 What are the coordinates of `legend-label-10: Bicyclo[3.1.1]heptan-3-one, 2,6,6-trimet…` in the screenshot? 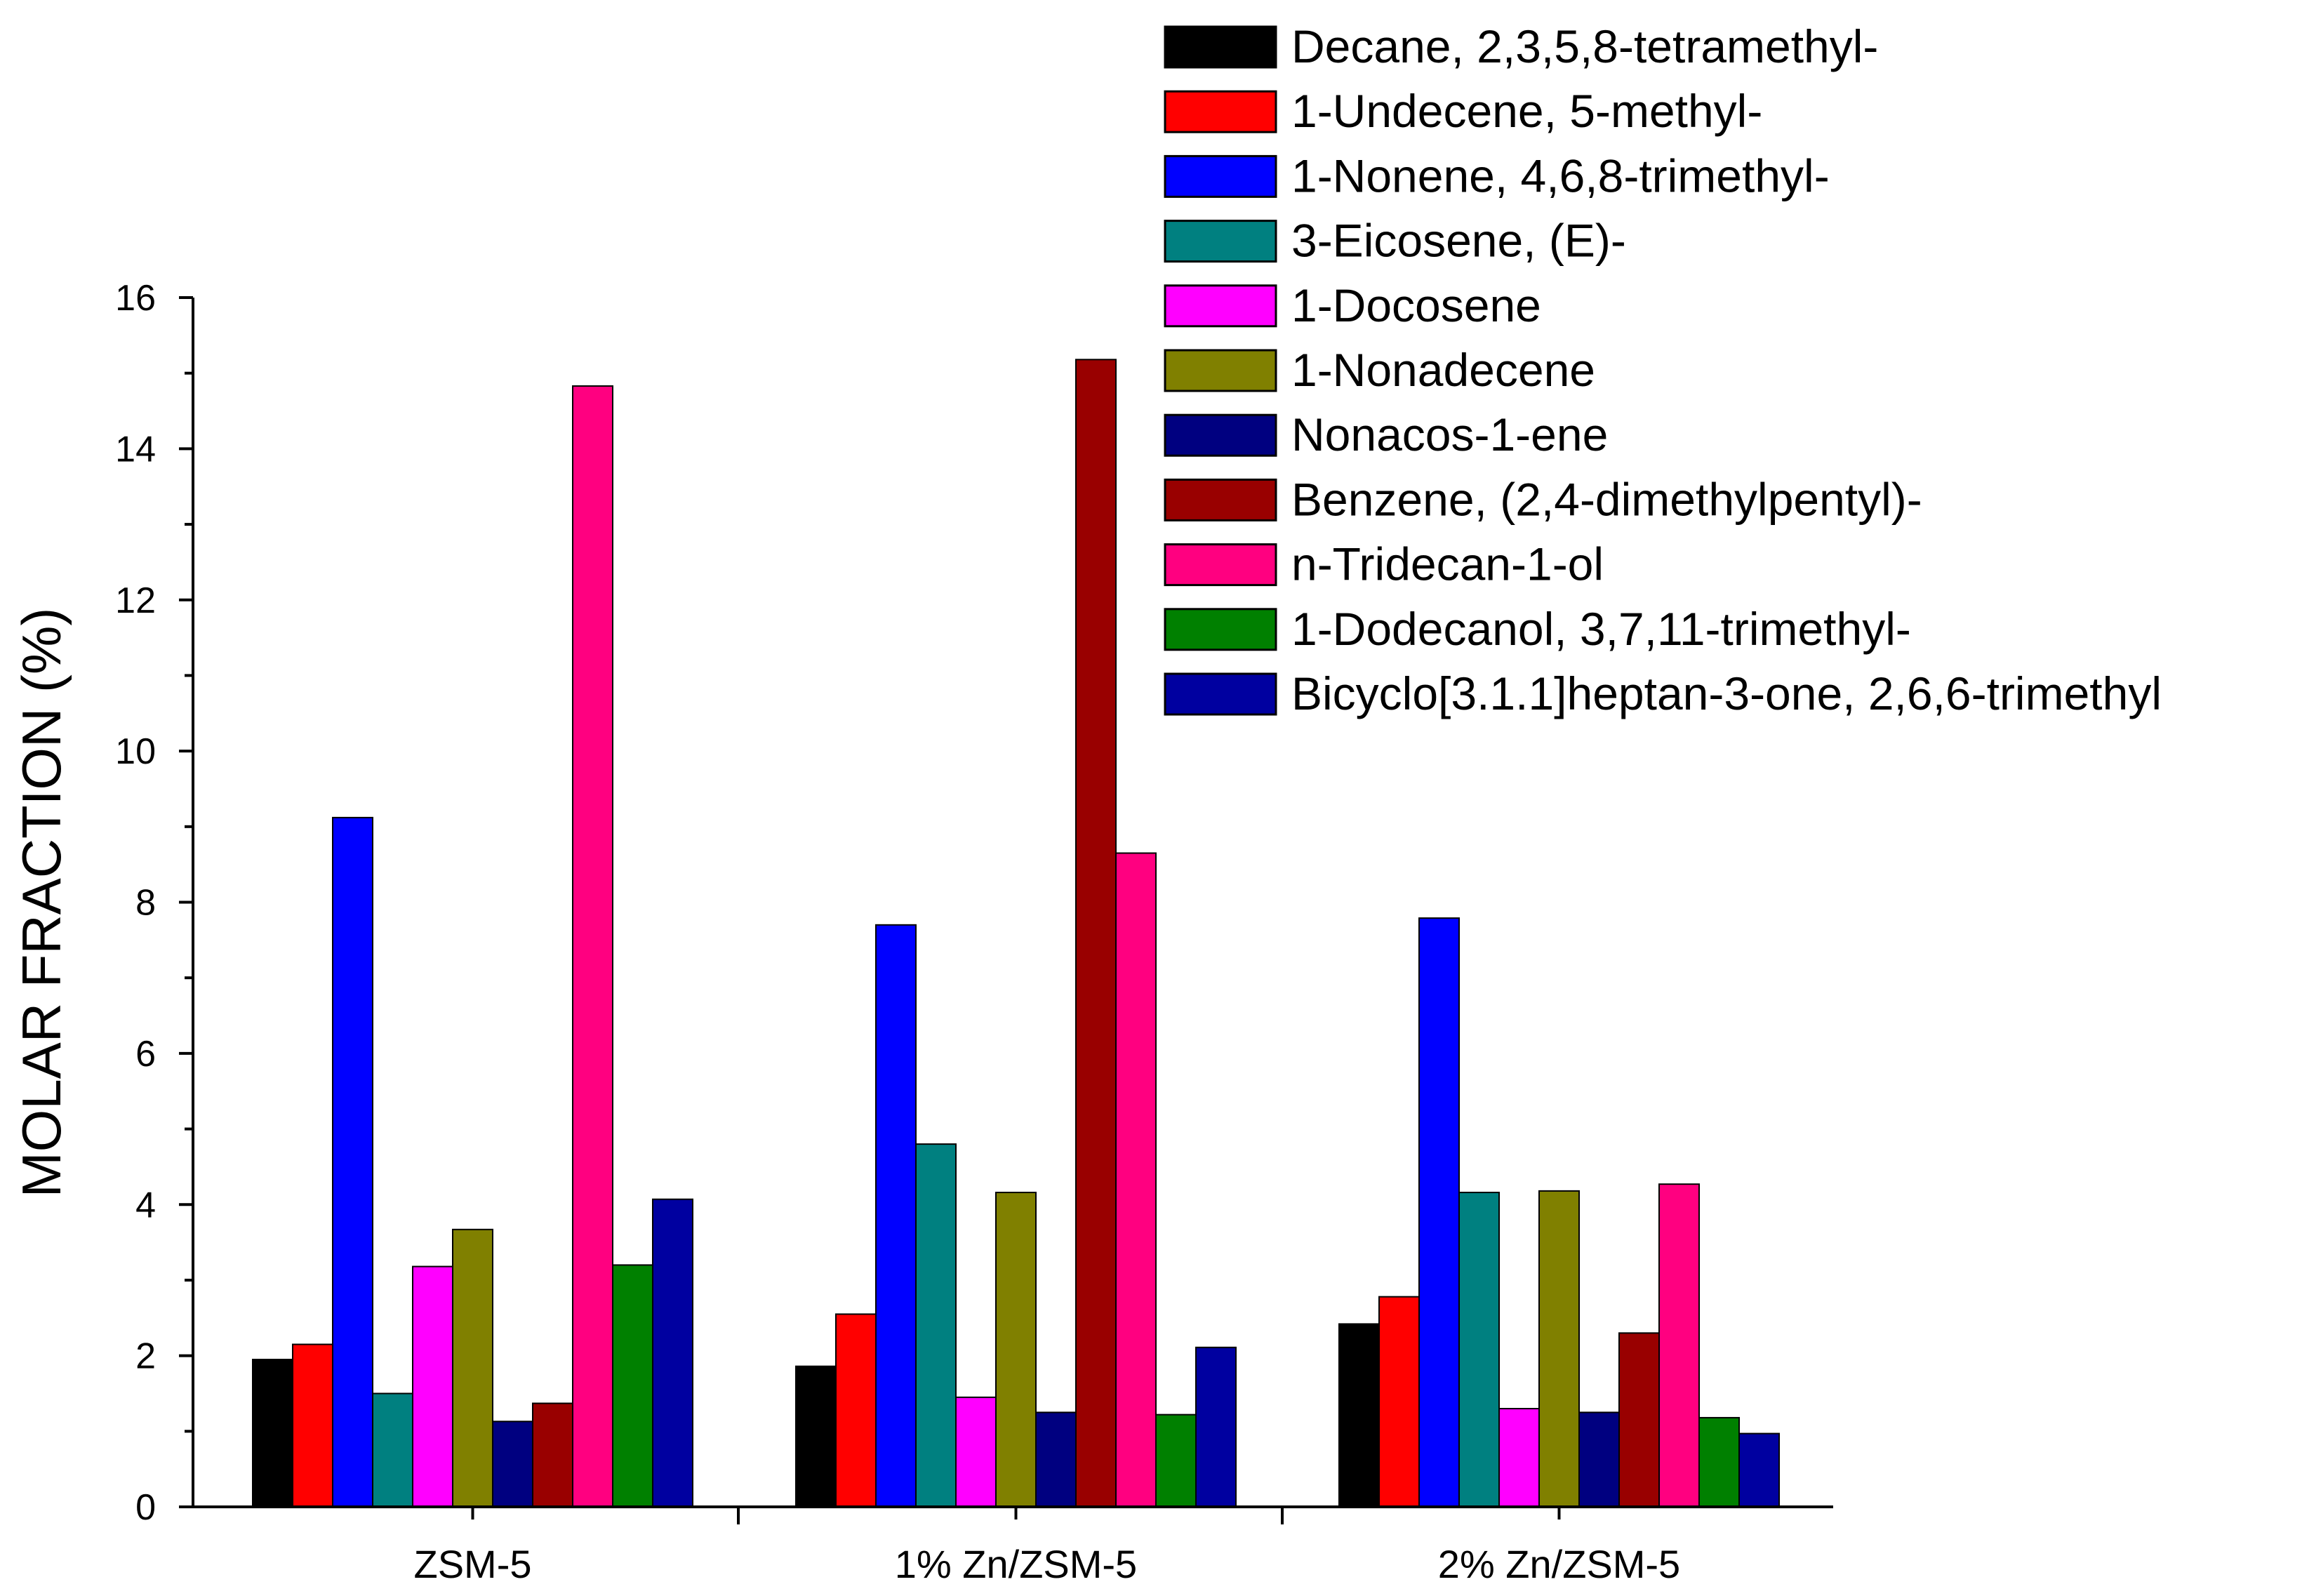 It's located at (1726, 693).